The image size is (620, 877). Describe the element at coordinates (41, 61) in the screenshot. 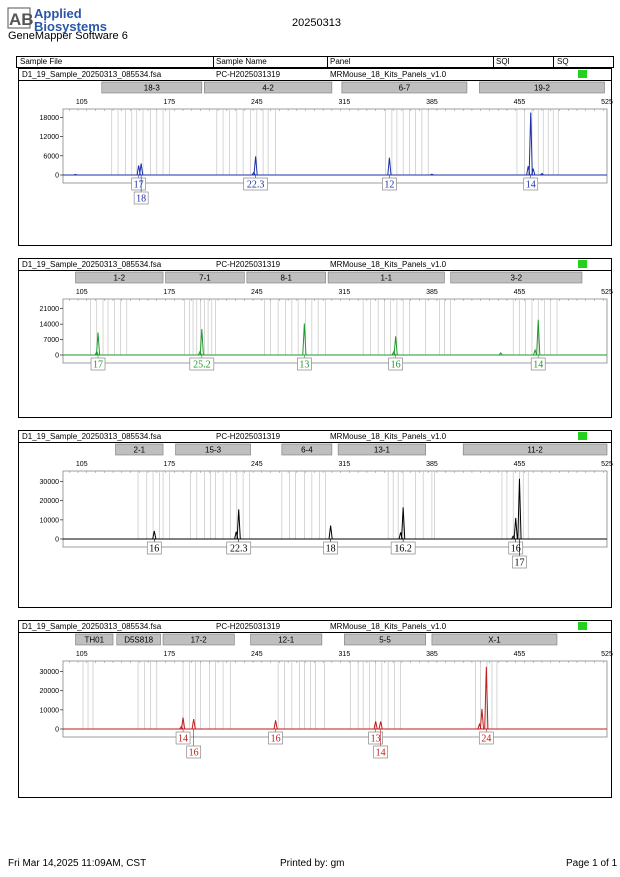

I see `col-sample-file: Sample File` at that location.